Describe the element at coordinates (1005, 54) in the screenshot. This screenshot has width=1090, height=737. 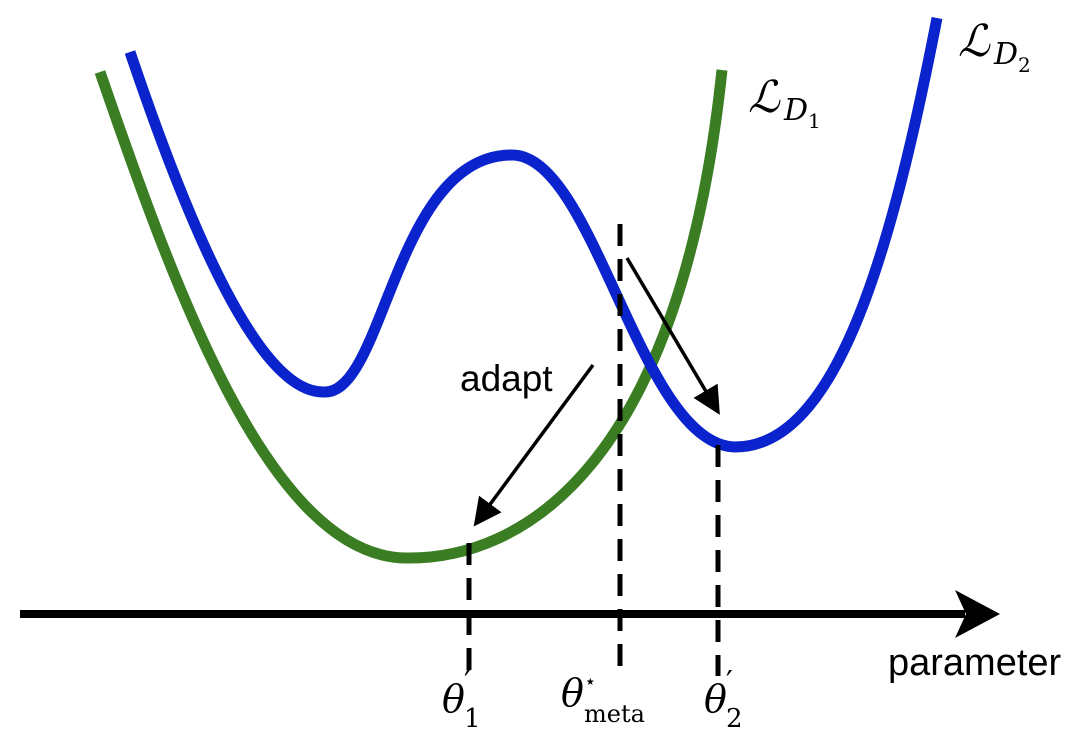
I see `loss-d2-subscript: D` at that location.